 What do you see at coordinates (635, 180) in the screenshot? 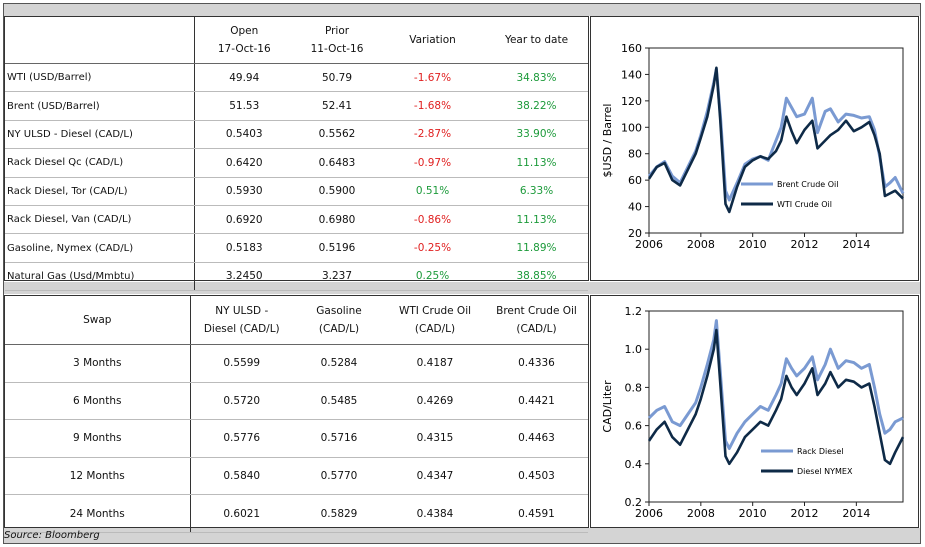
I see `y-tick-label: 60` at bounding box center [635, 180].